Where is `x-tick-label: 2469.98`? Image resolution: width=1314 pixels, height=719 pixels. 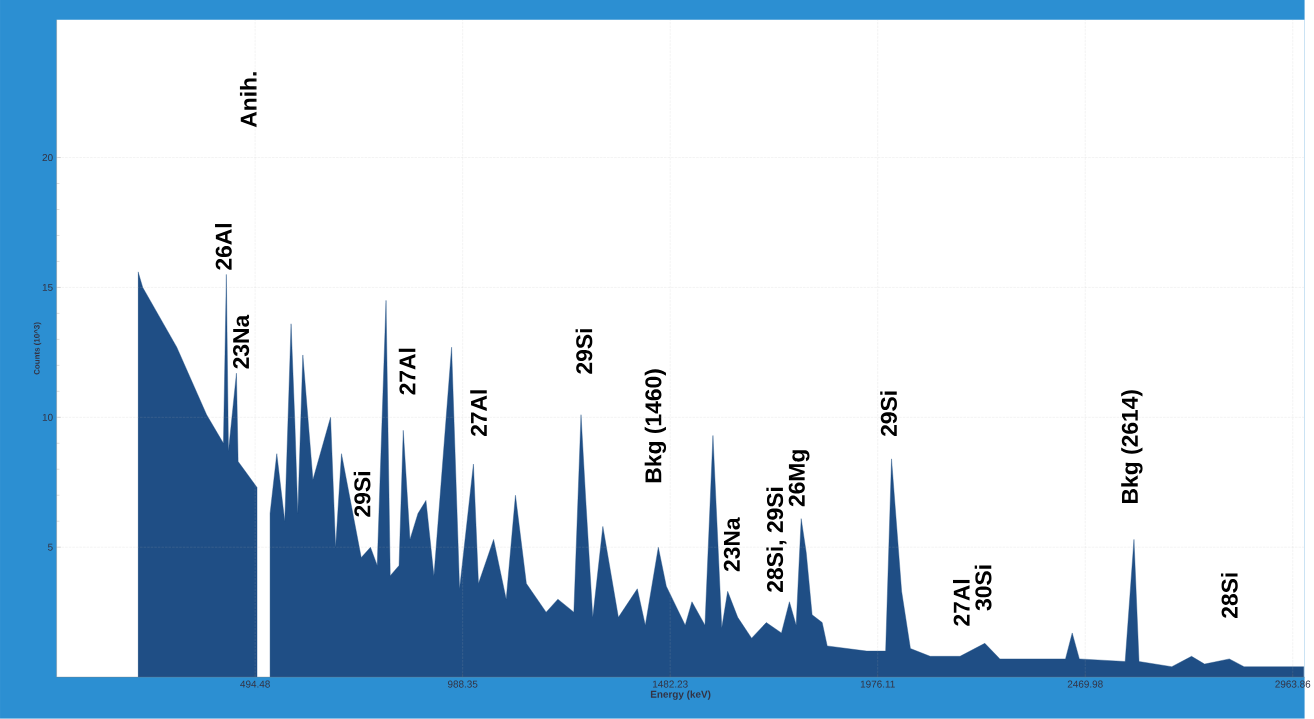
x-tick-label: 2469.98 is located at coordinates (1085, 684).